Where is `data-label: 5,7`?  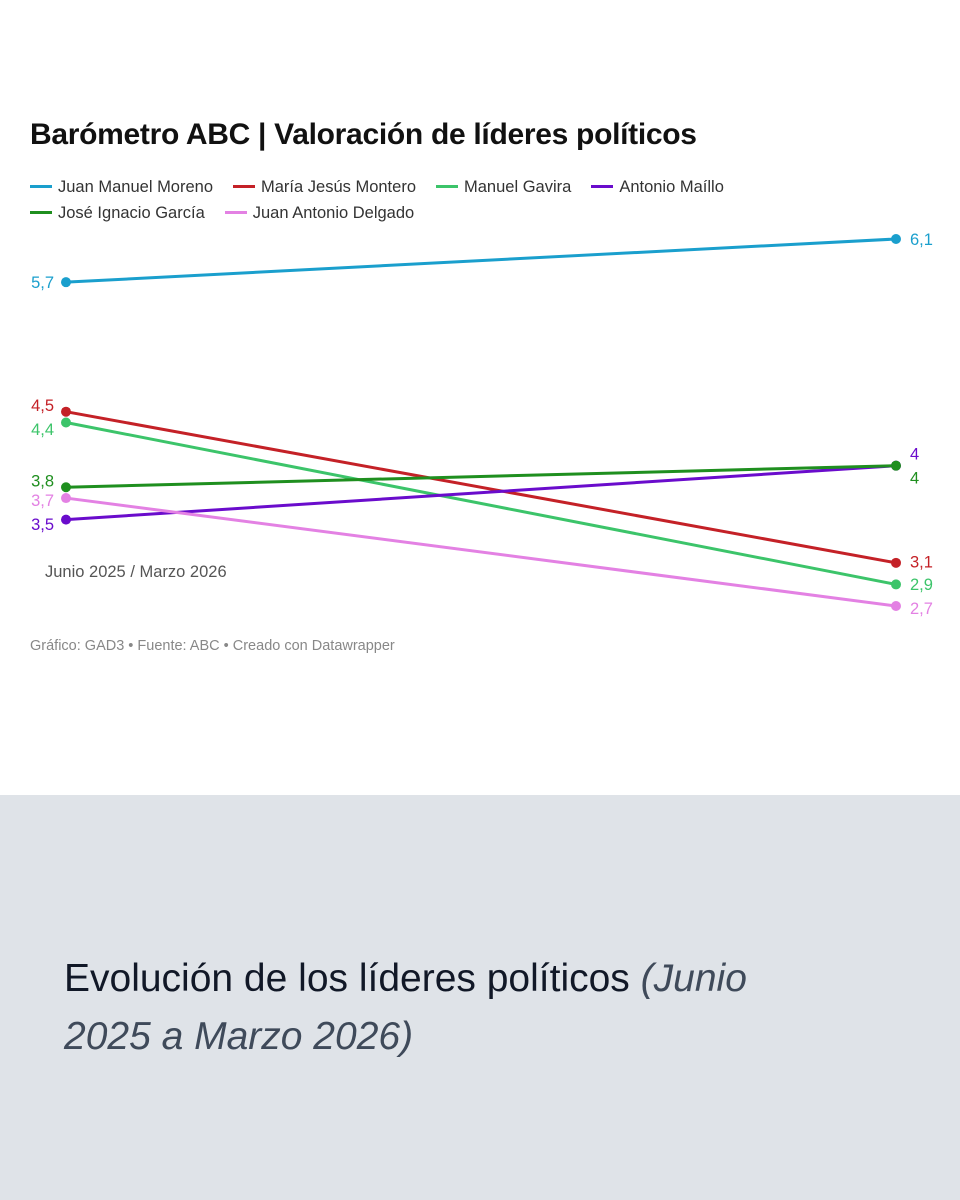
data-label: 5,7 is located at coordinates (42, 283).